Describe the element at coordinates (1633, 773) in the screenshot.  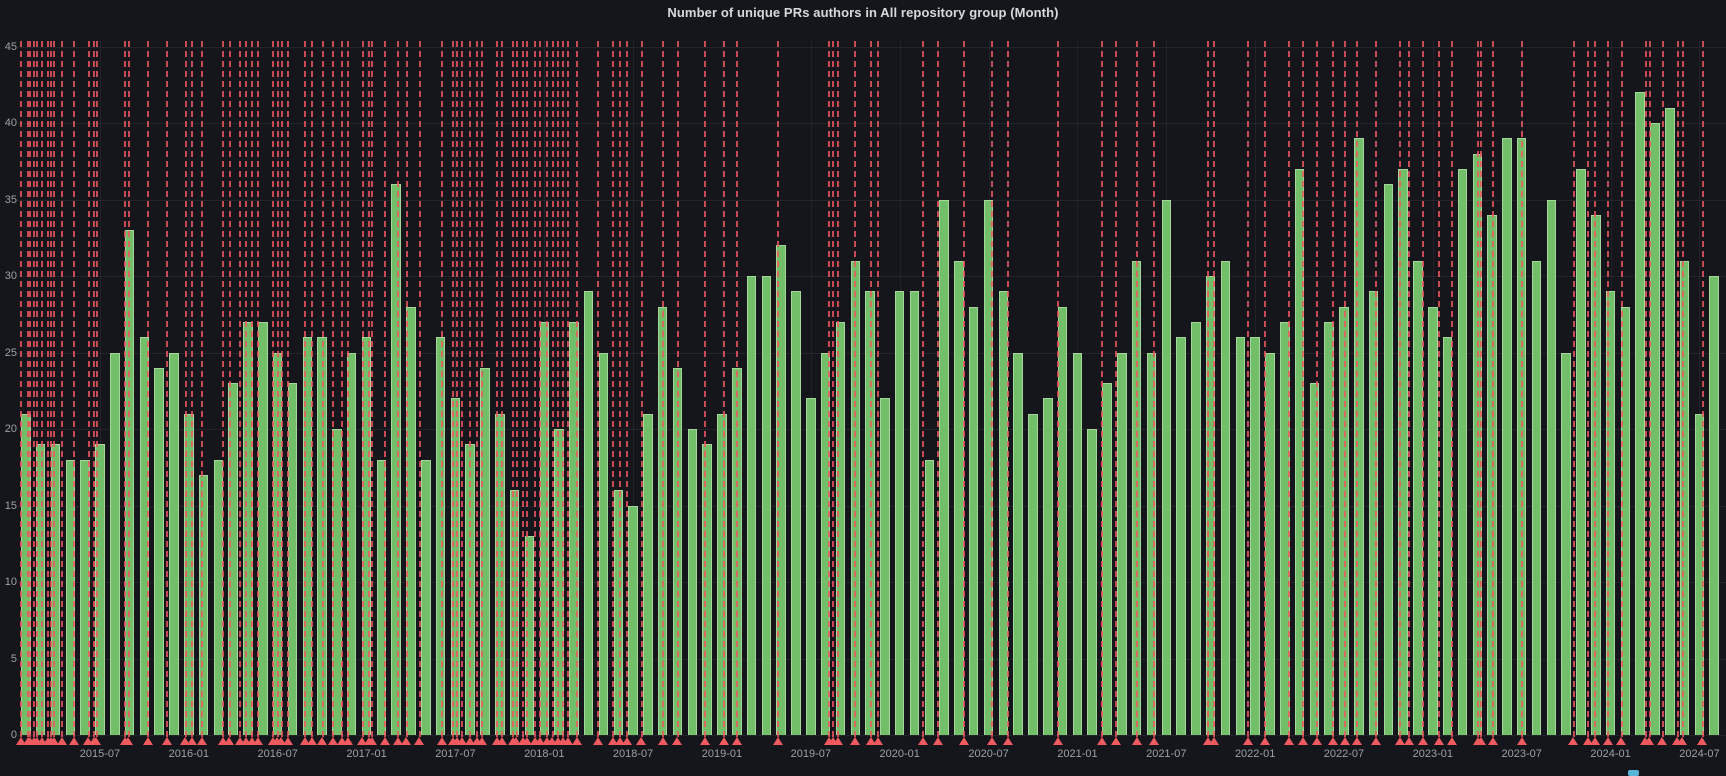
I see `clipped-legend-marker` at that location.